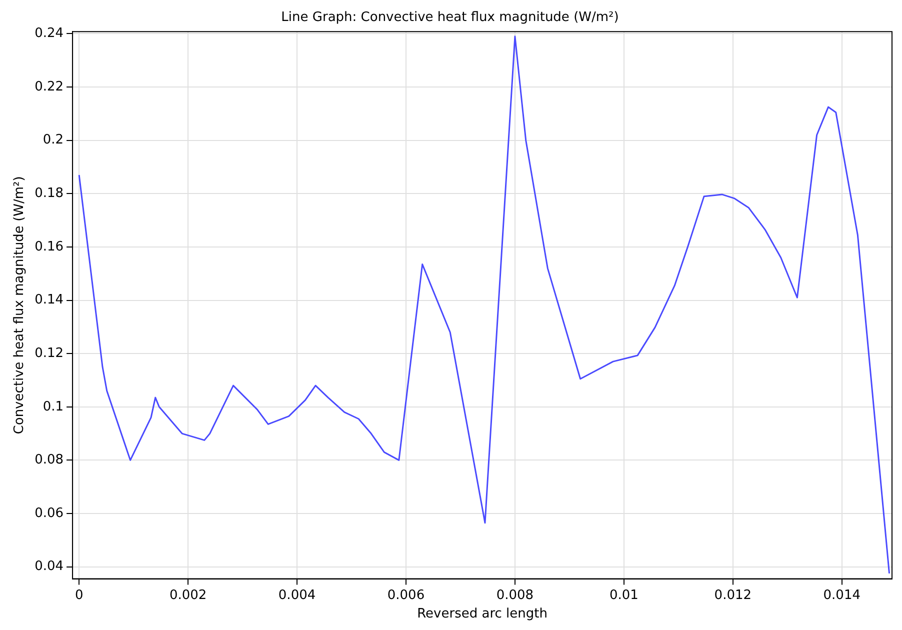 This screenshot has width=902, height=630. What do you see at coordinates (841, 595) in the screenshot?
I see `x-tick-label: 0.014` at bounding box center [841, 595].